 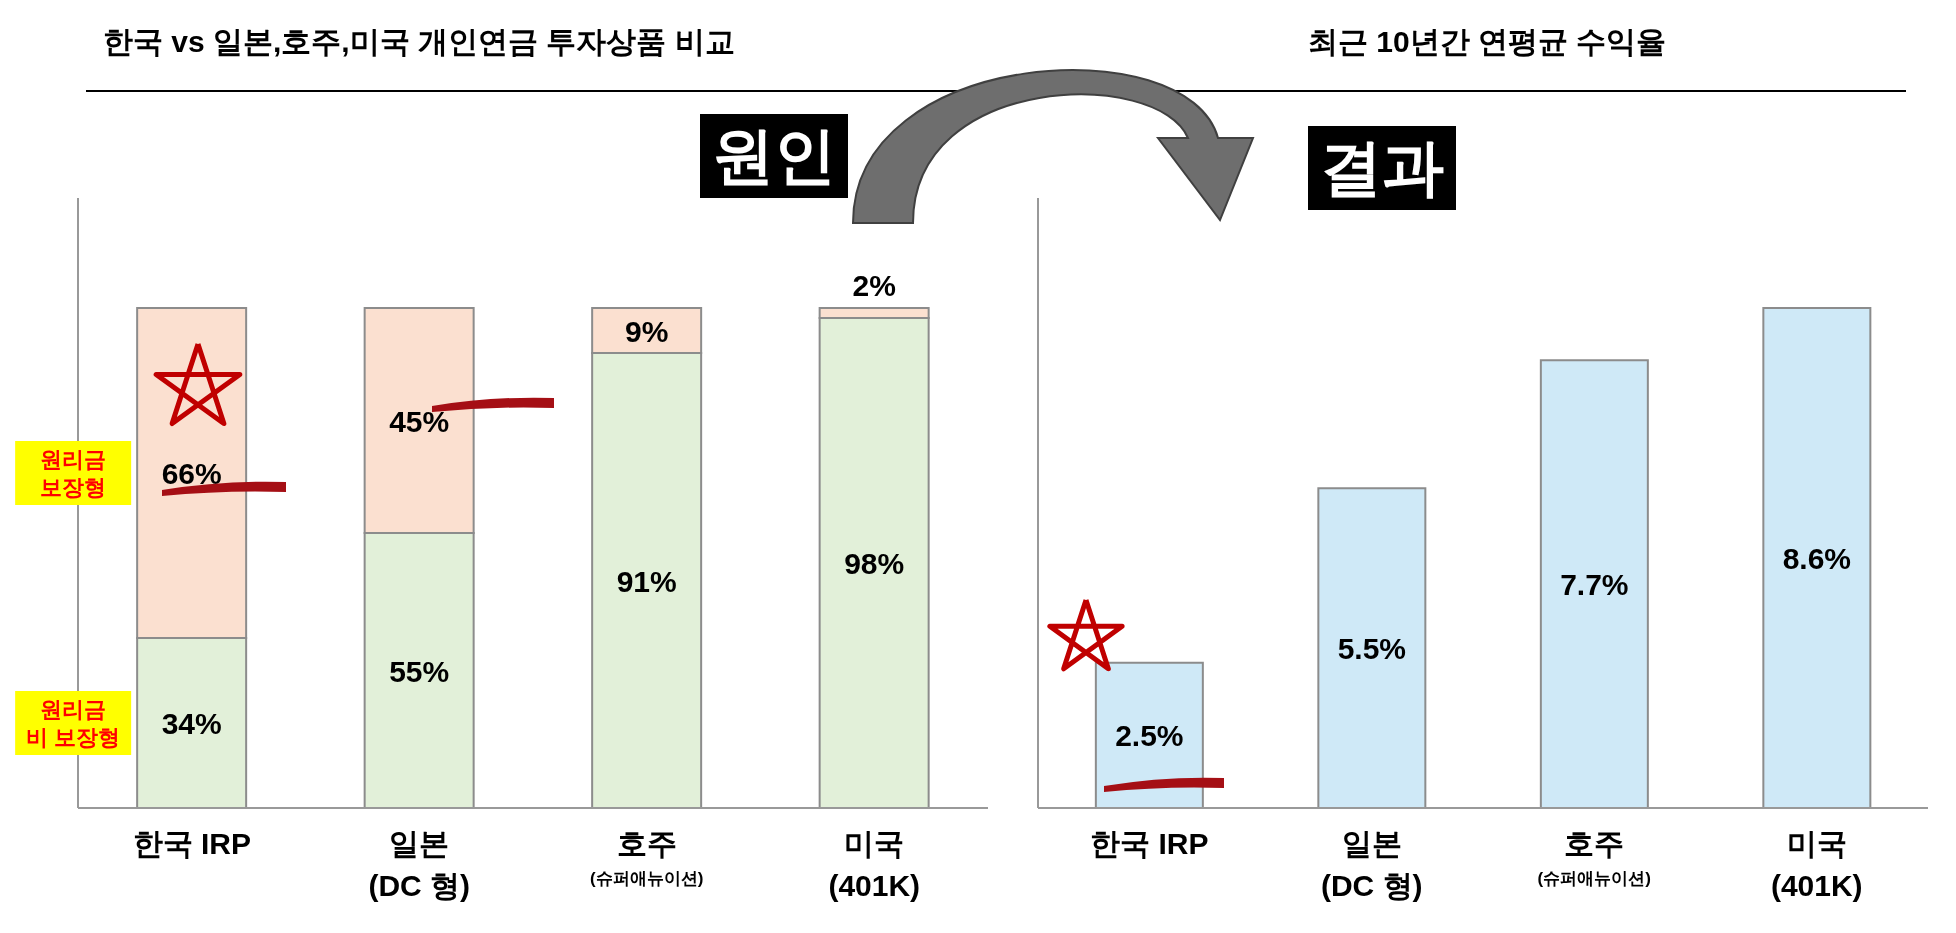 What do you see at coordinates (646, 581) in the screenshot?
I see `data-label: 91%` at bounding box center [646, 581].